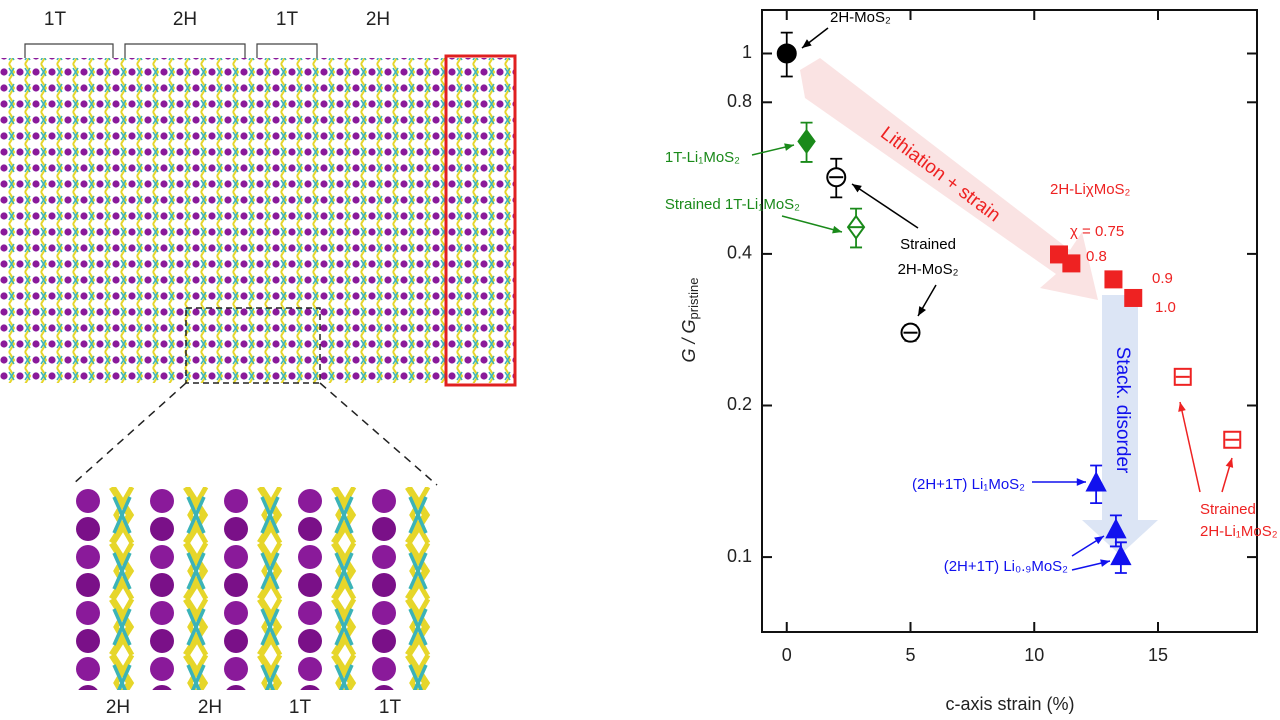 This screenshot has height=720, width=1280. What do you see at coordinates (739, 556) in the screenshot?
I see `y-tick-label: 0.1` at bounding box center [739, 556].